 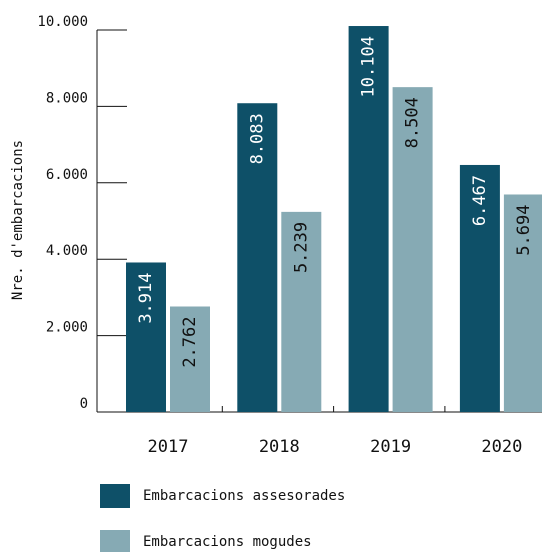 What do you see at coordinates (369, 66) in the screenshot?
I see `value-label: 10.104` at bounding box center [369, 66].